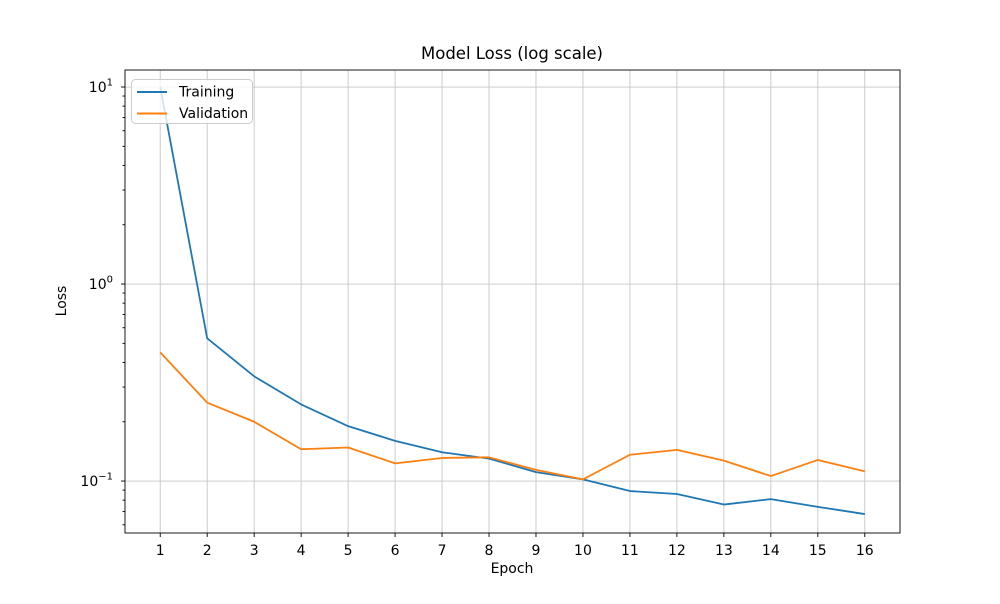  Describe the element at coordinates (442, 551) in the screenshot. I see `x-tick-label: 7` at that location.